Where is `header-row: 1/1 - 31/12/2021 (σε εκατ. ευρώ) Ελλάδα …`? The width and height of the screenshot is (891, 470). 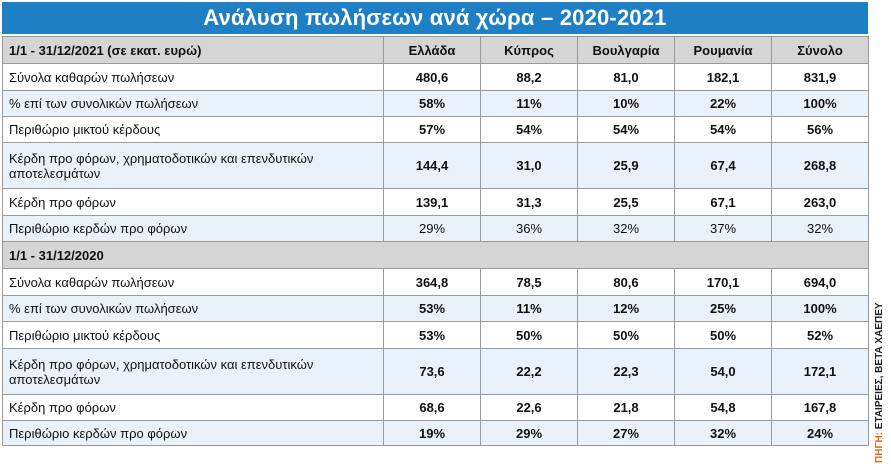
header-row: 1/1 - 31/12/2021 (σε εκατ. ευρώ) Ελλάδα … is located at coordinates (435, 50).